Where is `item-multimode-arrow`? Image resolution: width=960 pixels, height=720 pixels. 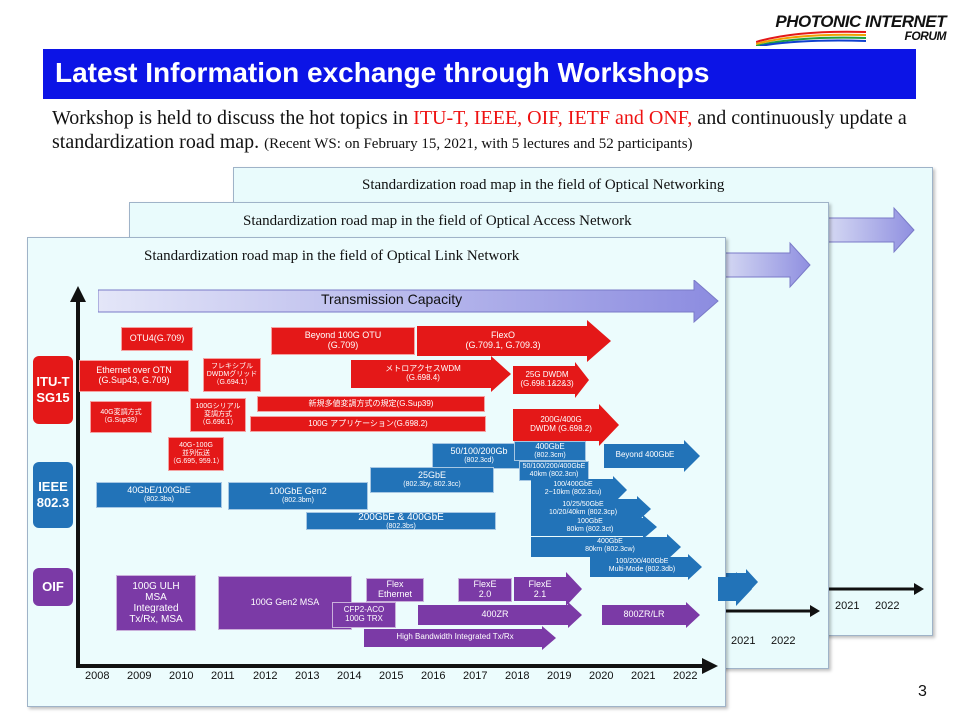 item-multimode-arrow is located at coordinates (646, 567).